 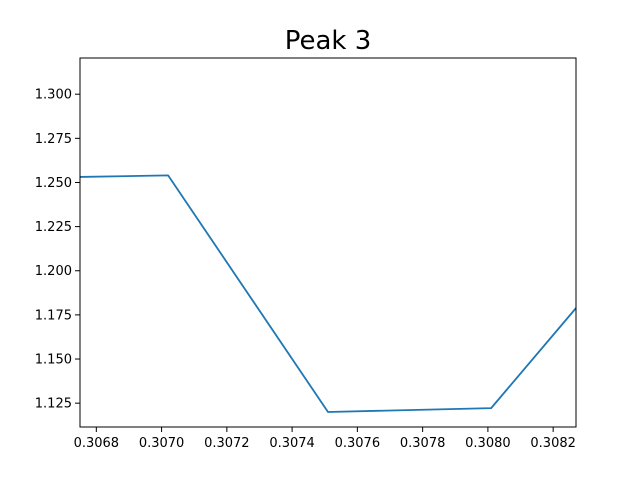 I want to click on x-tick-label: 0.3072, so click(x=227, y=443).